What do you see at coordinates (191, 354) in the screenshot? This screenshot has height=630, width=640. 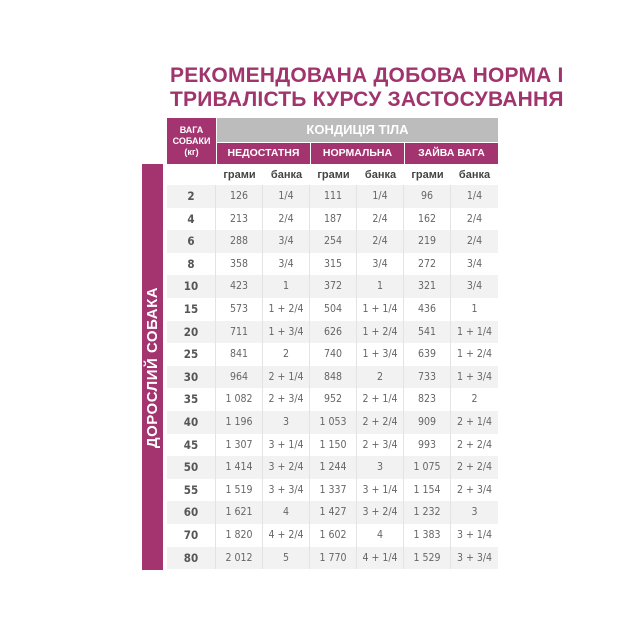 I see `weight-cell: 25` at bounding box center [191, 354].